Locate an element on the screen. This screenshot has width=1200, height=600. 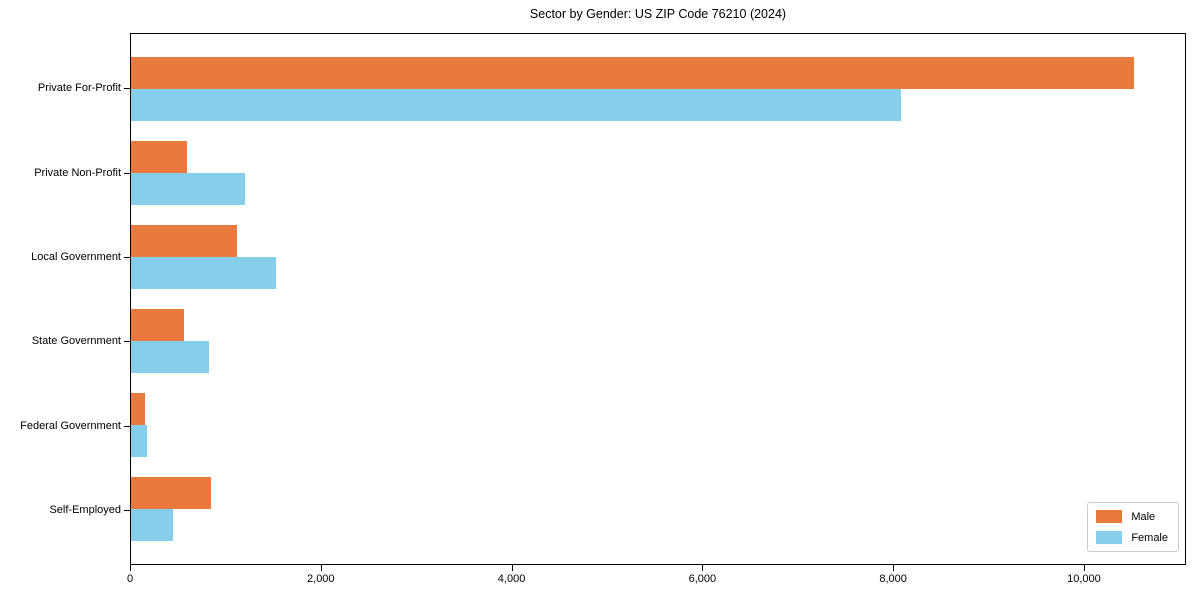
x-tick-label: 8,000 is located at coordinates (893, 579).